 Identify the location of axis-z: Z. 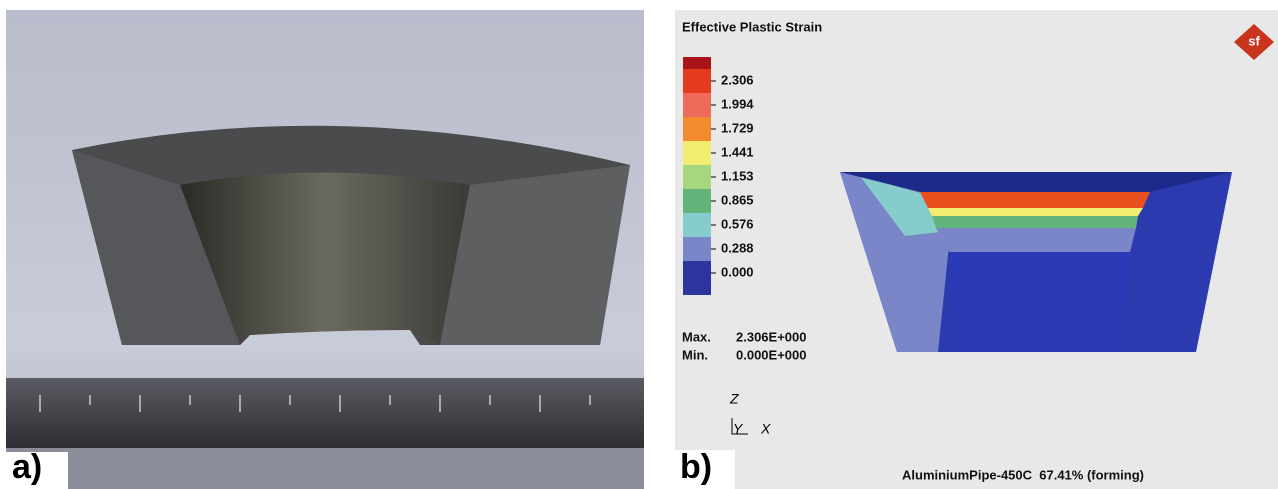
(734, 399).